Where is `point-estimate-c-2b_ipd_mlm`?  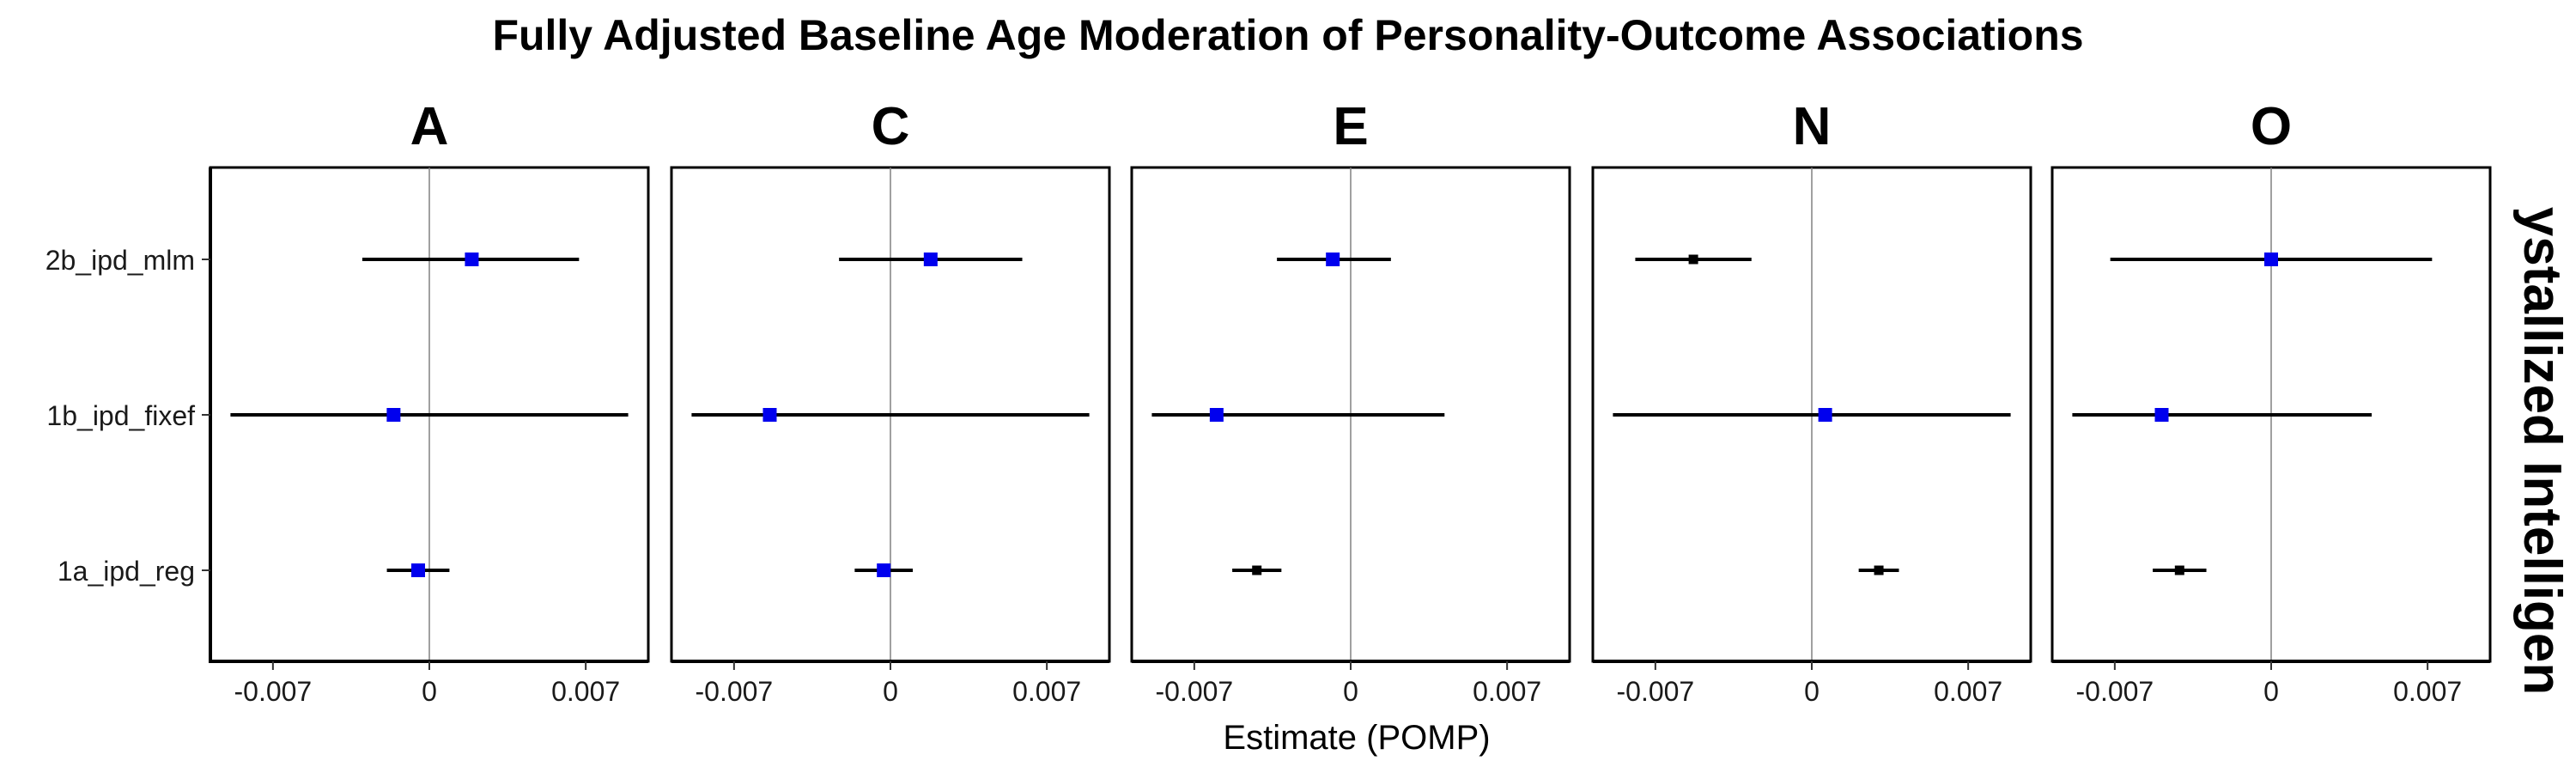
point-estimate-c-2b_ipd_mlm is located at coordinates (930, 259).